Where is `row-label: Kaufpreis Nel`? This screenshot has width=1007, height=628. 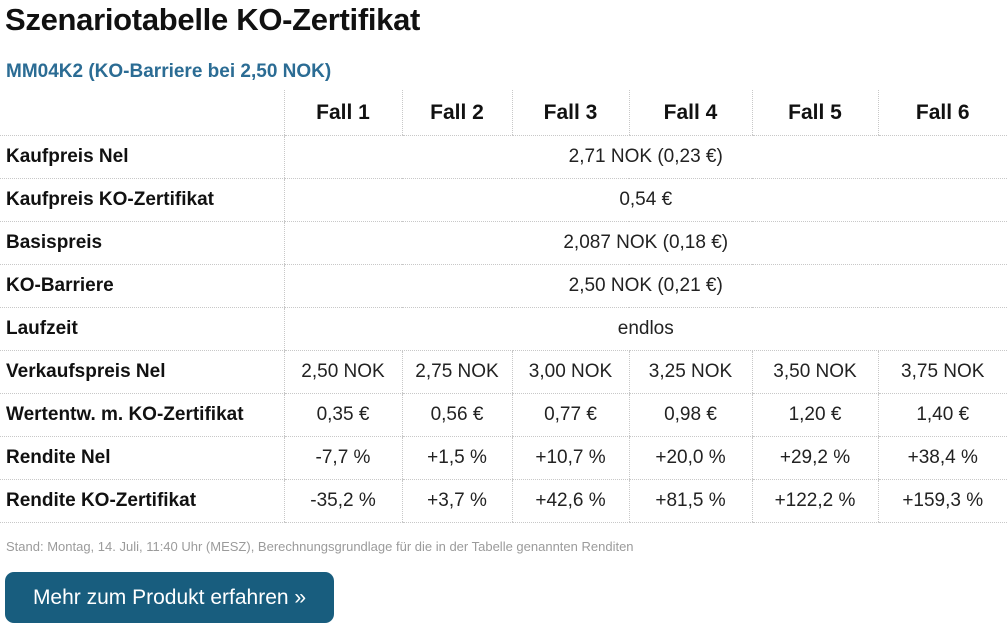
row-label: Kaufpreis Nel is located at coordinates (142, 157).